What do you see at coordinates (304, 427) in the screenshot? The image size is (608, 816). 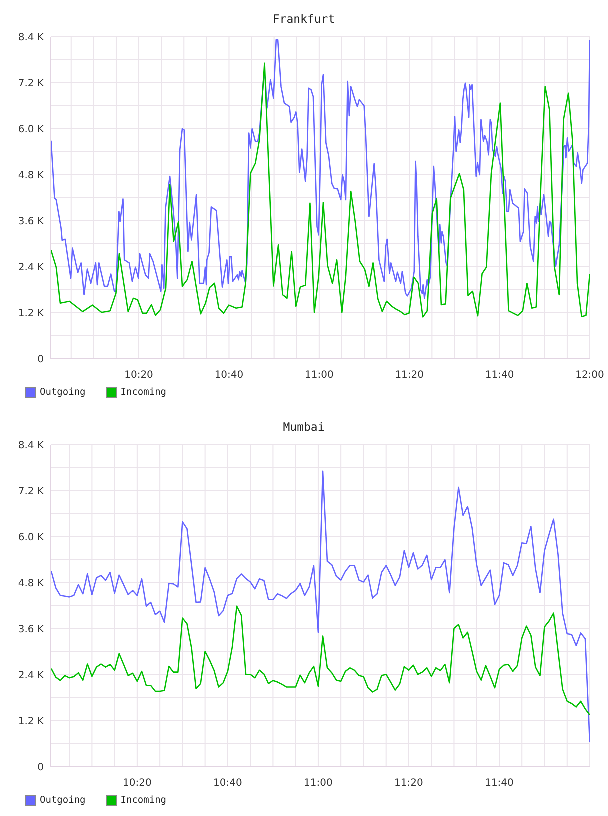 I see `chart-title: Mumbai` at bounding box center [304, 427].